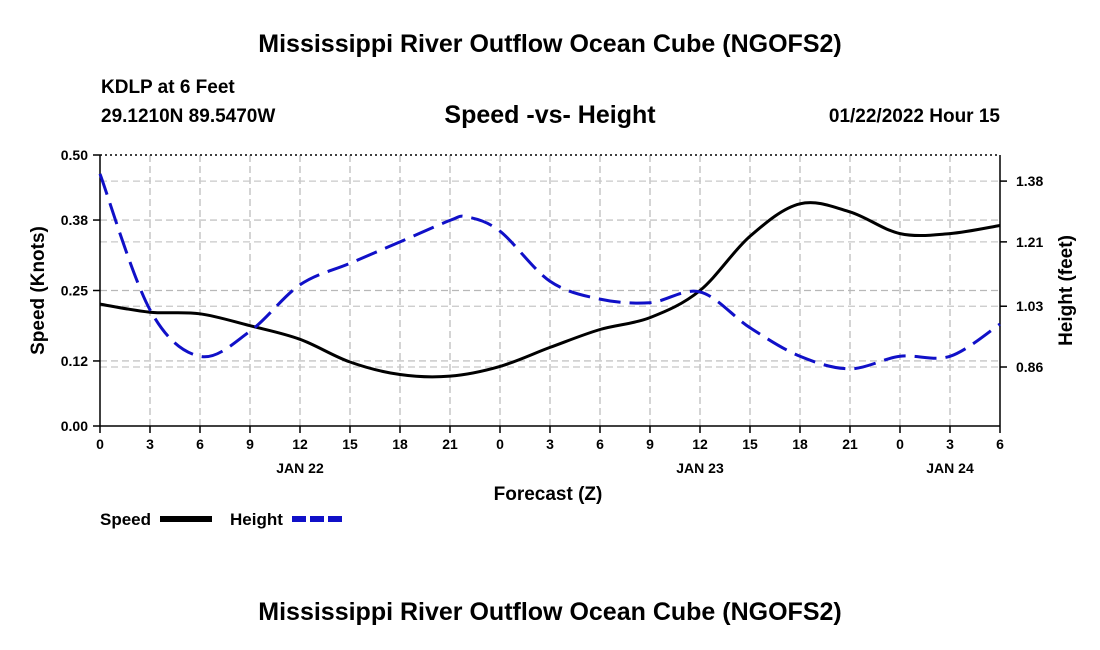  I want to click on chart-subtitle: Speed -vs- Height, so click(550, 115).